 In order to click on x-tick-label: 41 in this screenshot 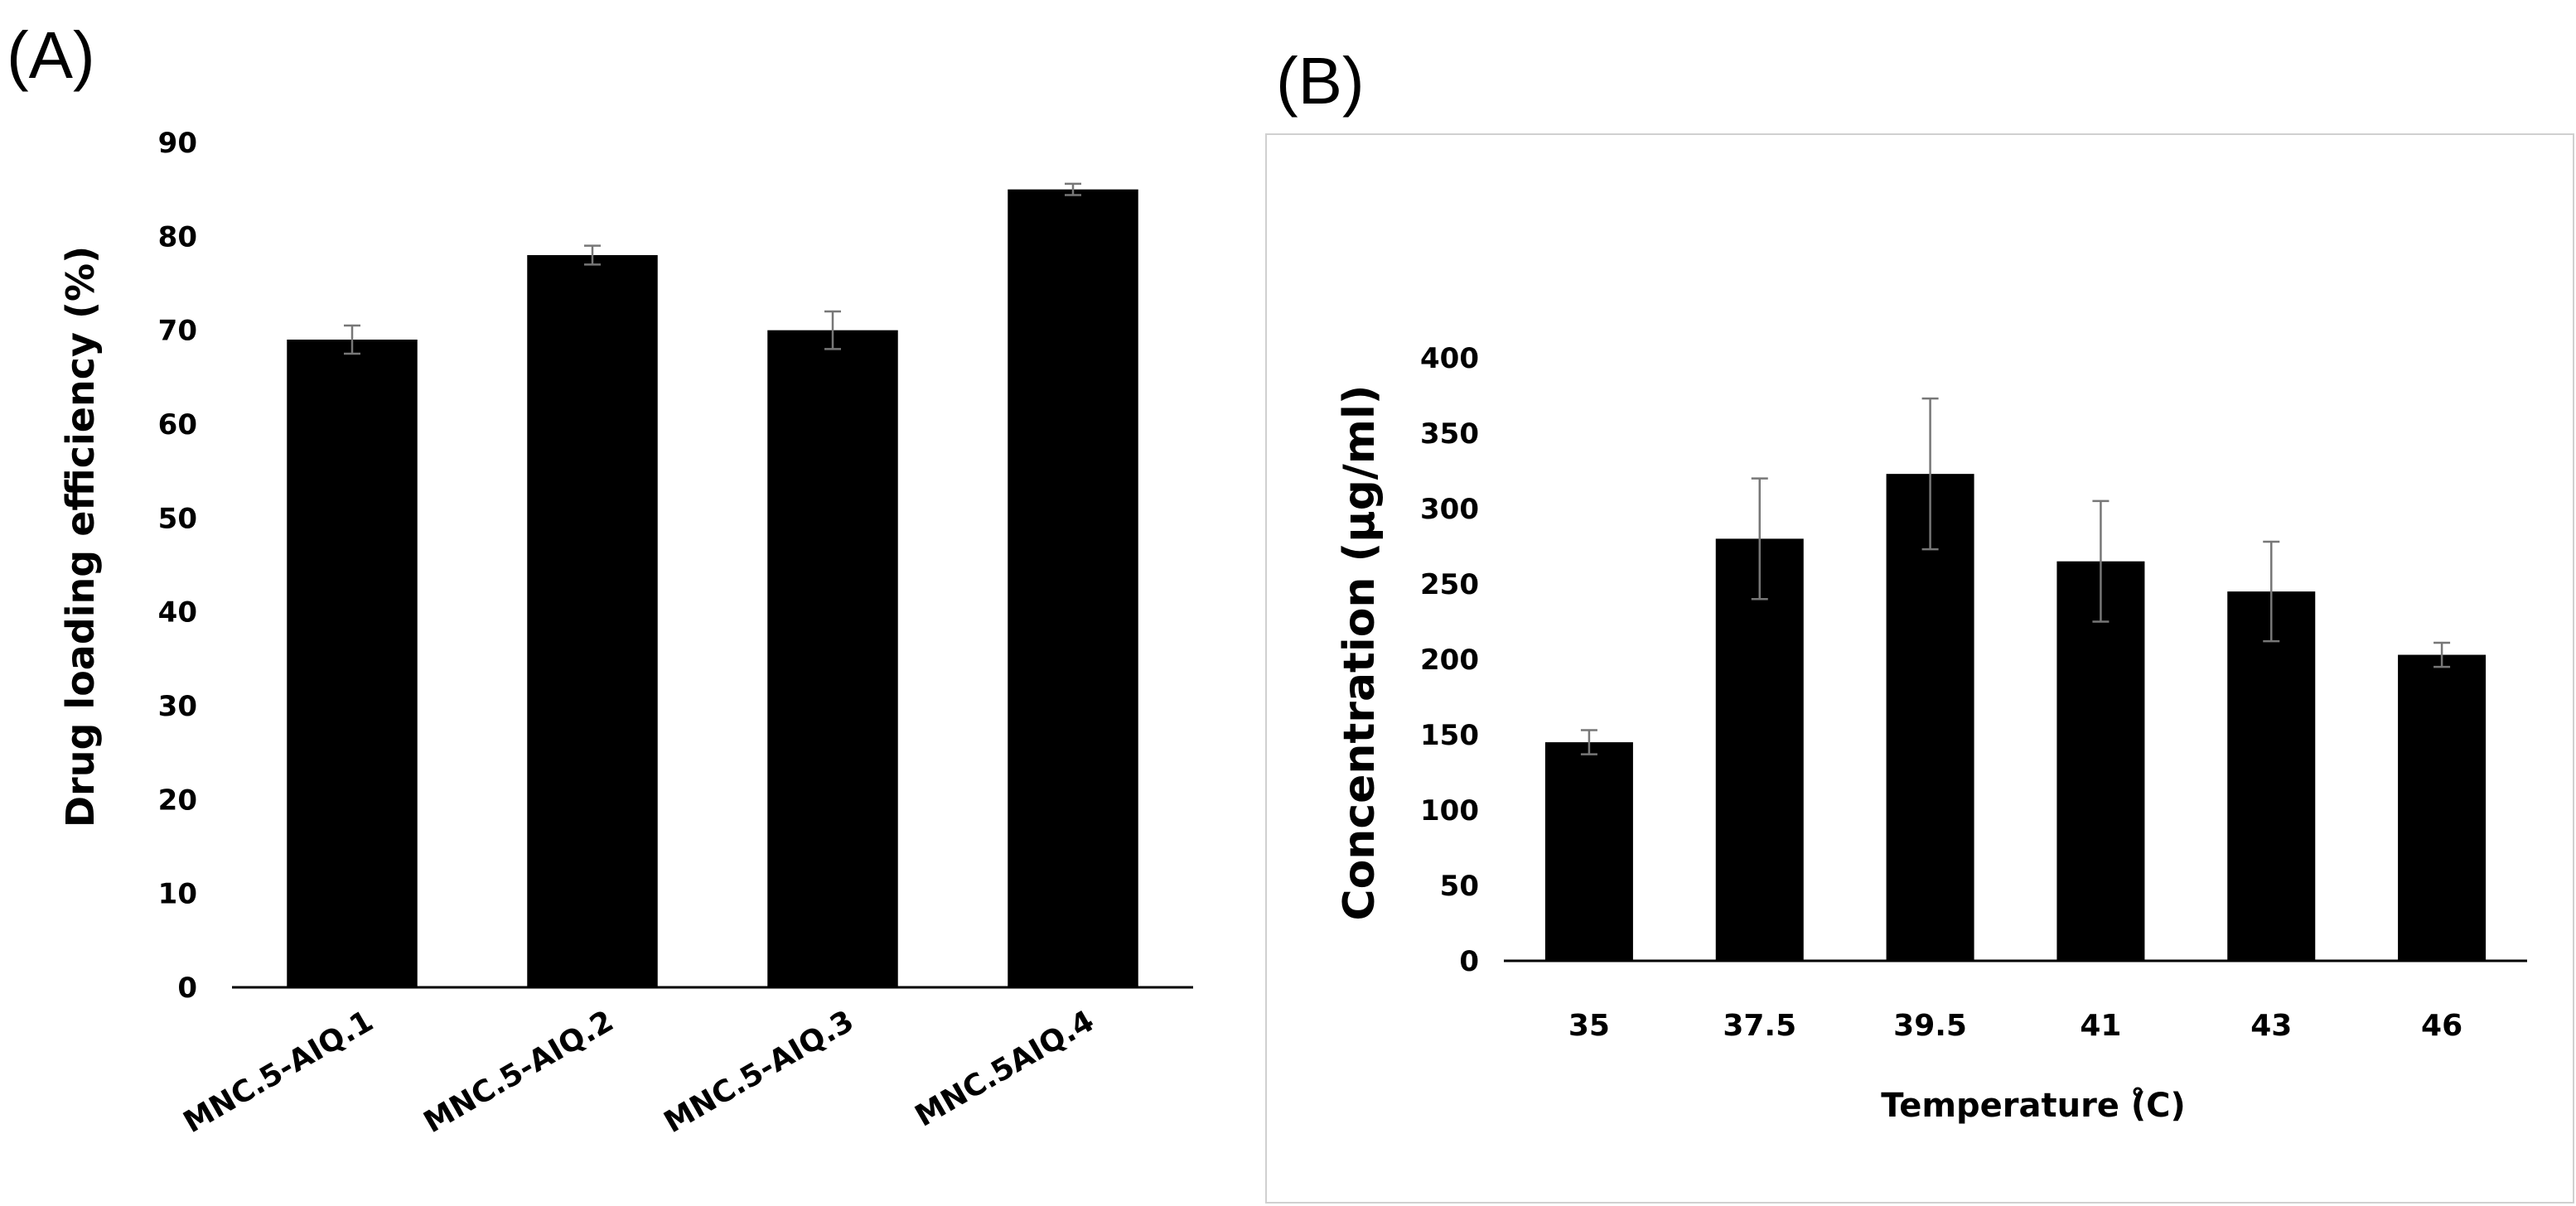, I will do `click(2100, 1026)`.